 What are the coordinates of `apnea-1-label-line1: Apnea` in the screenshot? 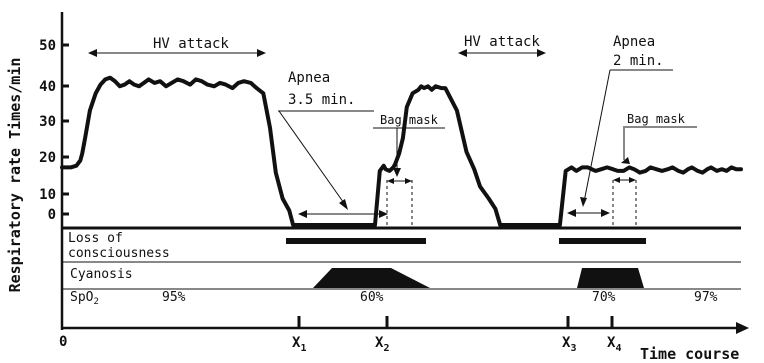 It's located at (309, 78).